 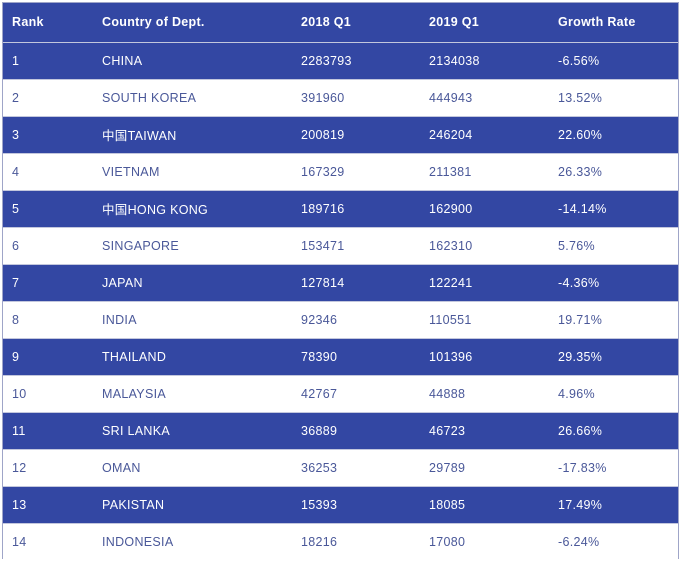 I want to click on table-row: 2 SOUTH KOREA 391960 444943 13.52%, so click(x=340, y=97).